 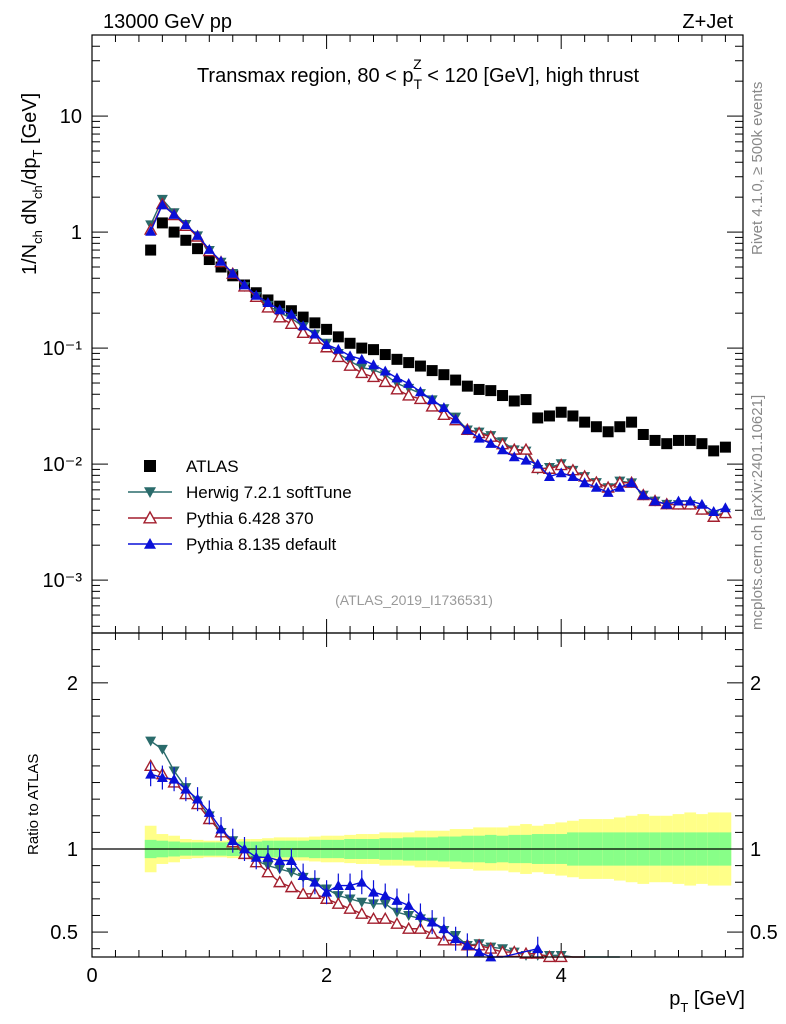 I want to click on y-tick-label-ratio-right: 1, so click(x=755, y=850).